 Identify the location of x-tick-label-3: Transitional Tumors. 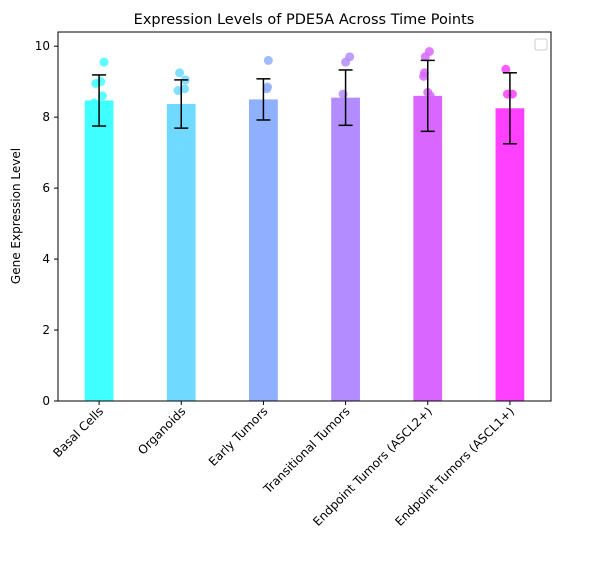
(306, 450).